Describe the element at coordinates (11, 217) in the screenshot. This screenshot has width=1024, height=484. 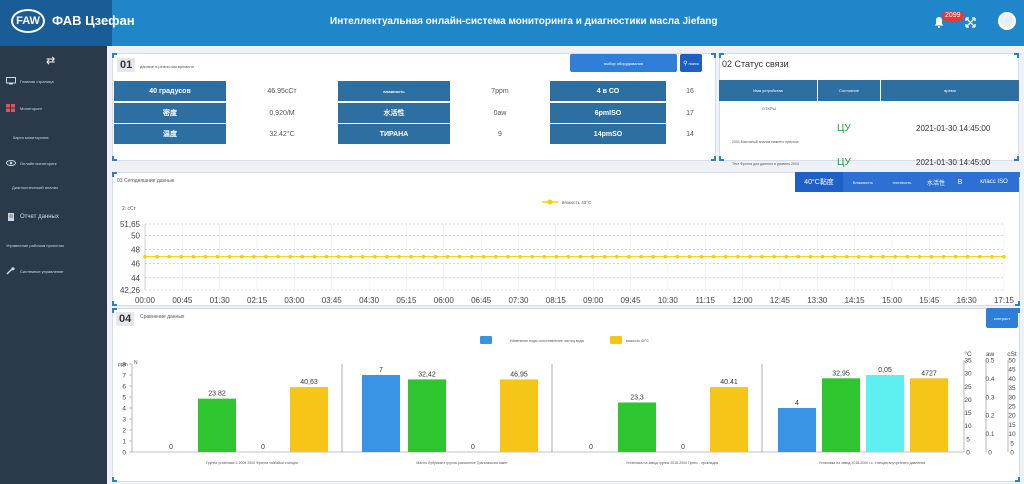
I see `document-icon` at that location.